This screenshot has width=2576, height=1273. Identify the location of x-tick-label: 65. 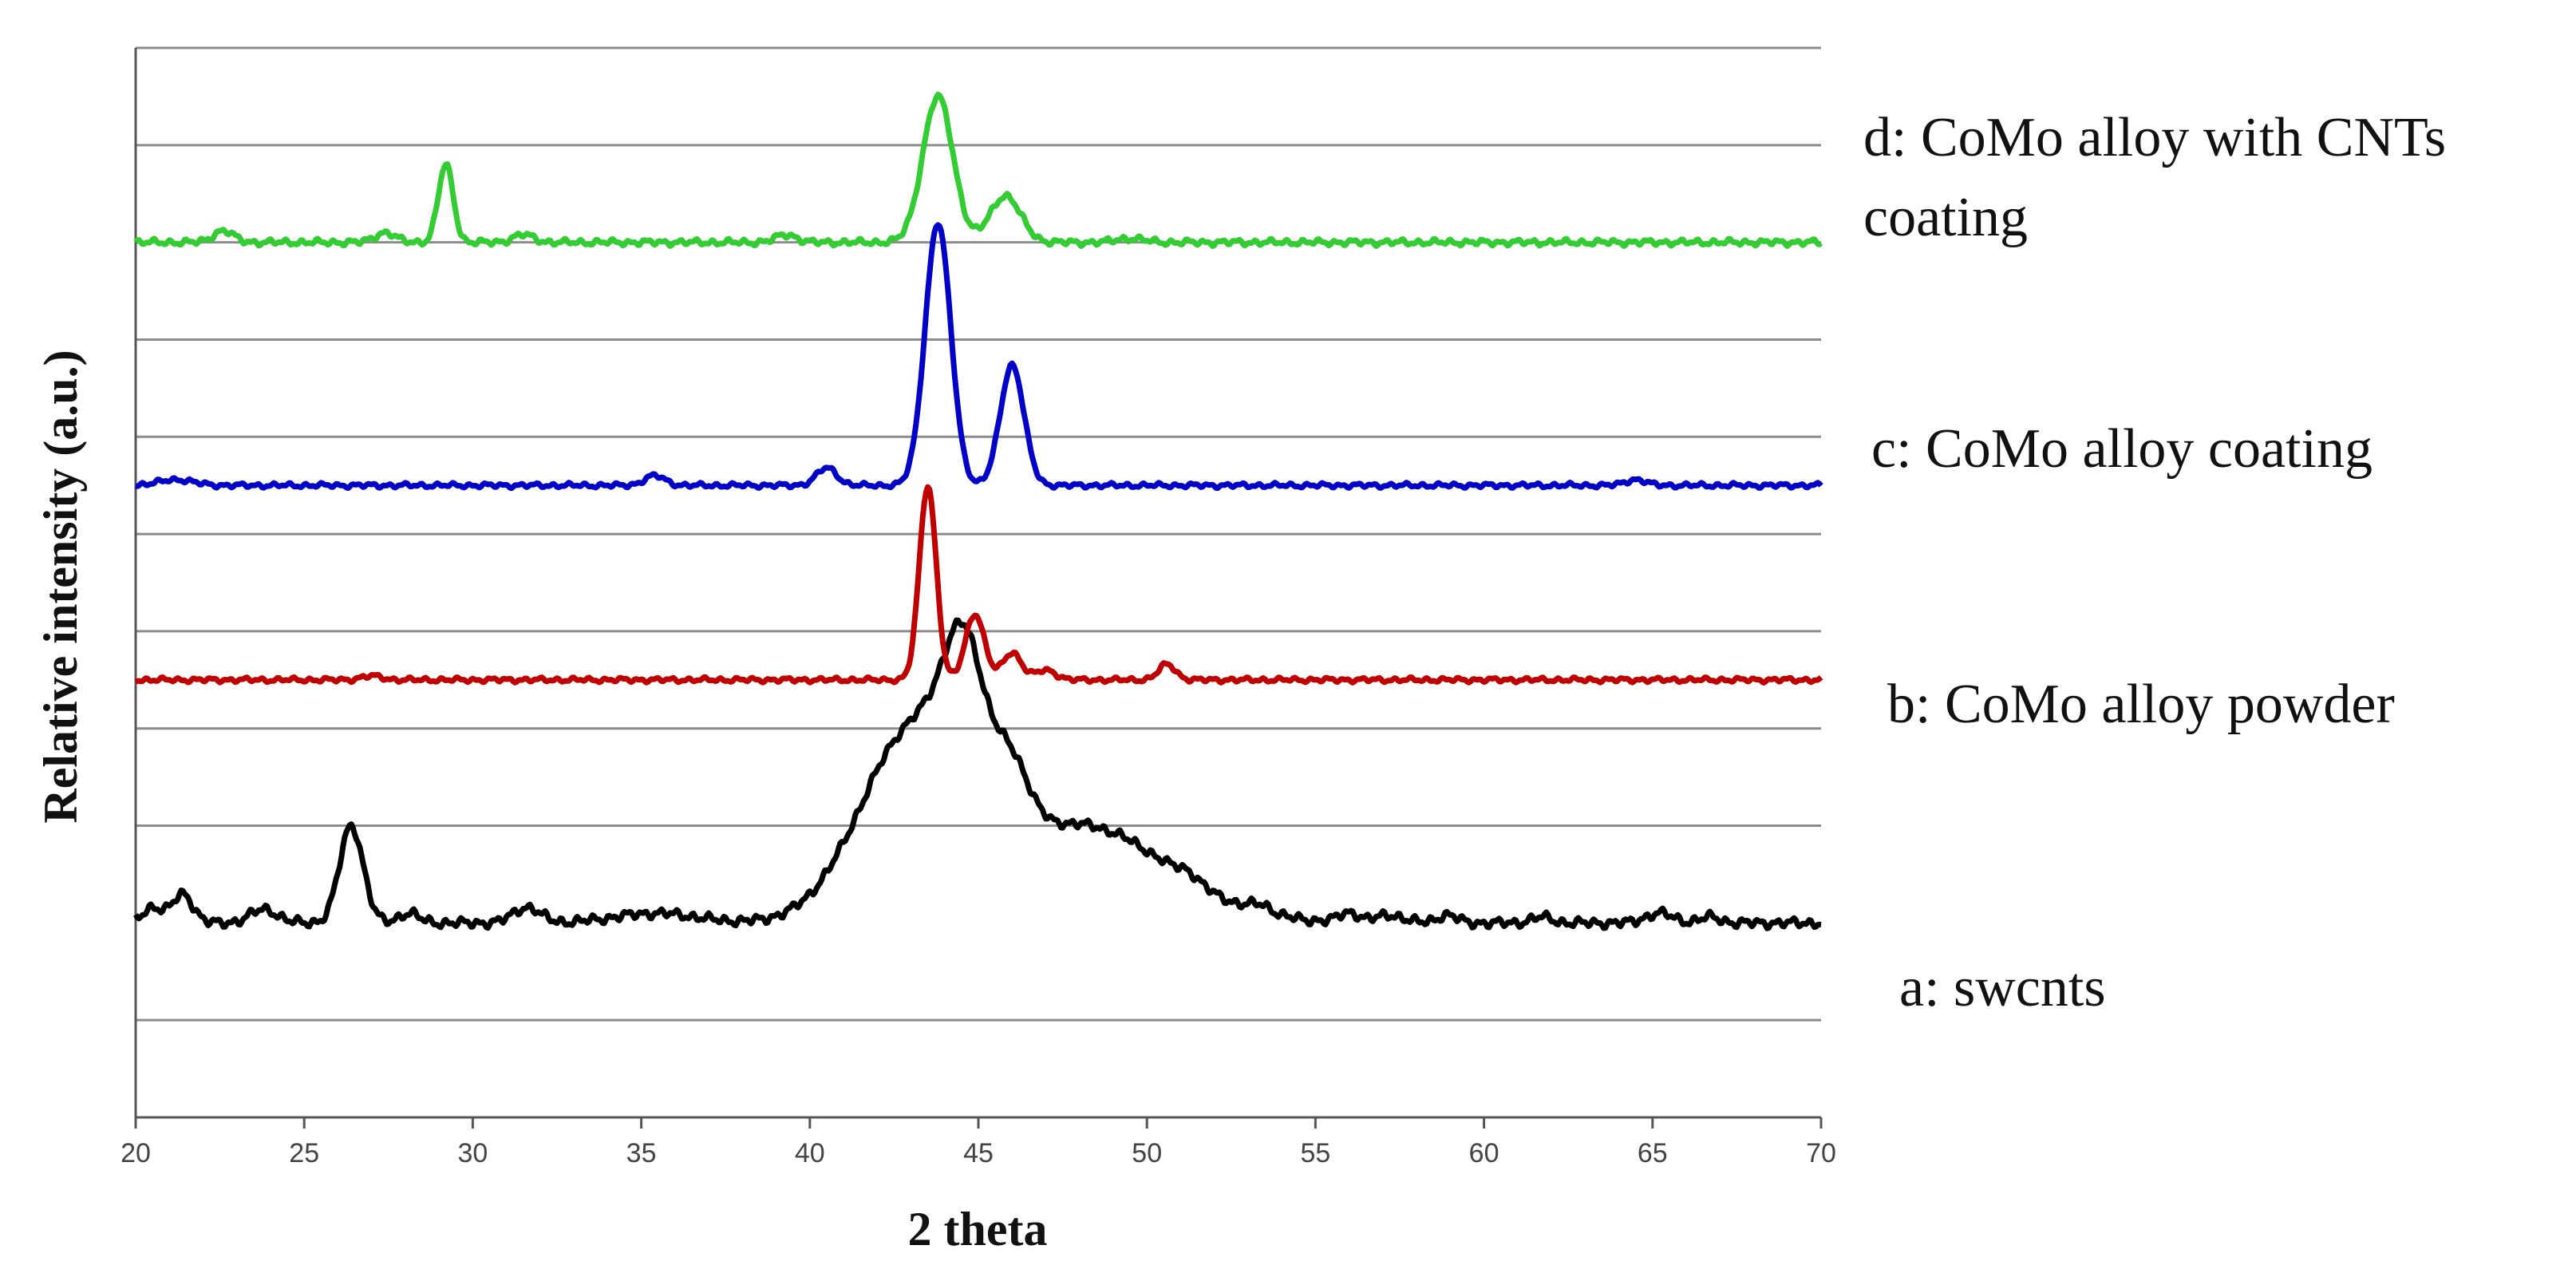
(1653, 1153).